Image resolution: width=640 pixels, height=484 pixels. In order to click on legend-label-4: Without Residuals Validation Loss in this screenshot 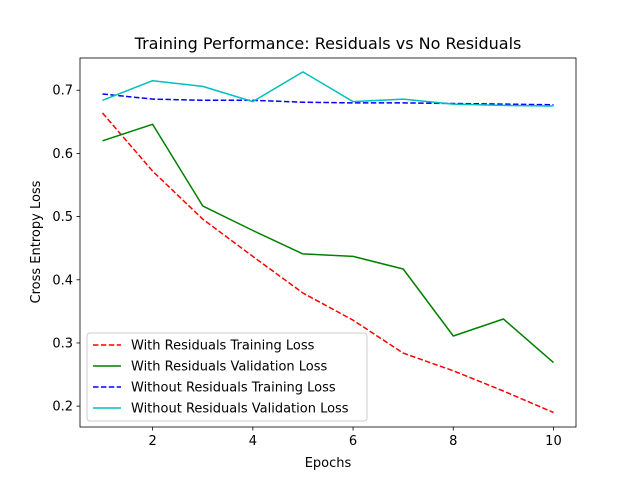, I will do `click(240, 409)`.